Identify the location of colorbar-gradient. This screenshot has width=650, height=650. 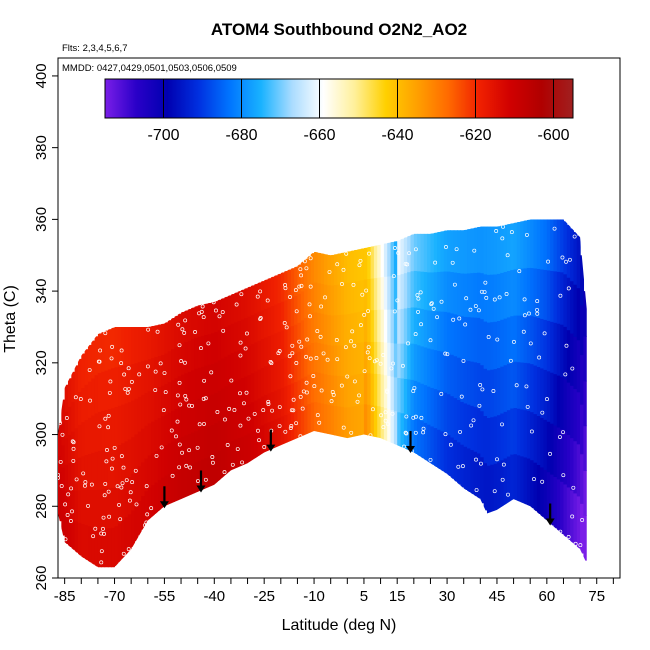
(339, 98).